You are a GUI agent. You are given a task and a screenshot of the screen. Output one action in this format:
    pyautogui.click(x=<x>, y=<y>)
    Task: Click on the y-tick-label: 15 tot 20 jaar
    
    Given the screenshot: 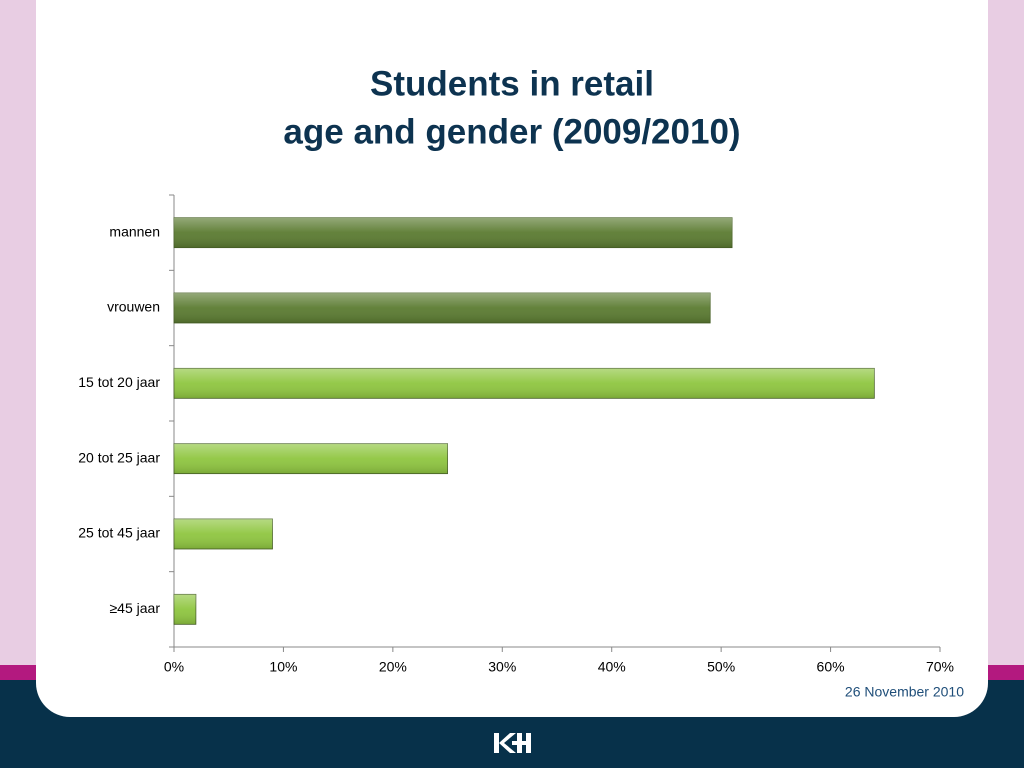 What is the action you would take?
    pyautogui.click(x=119, y=382)
    